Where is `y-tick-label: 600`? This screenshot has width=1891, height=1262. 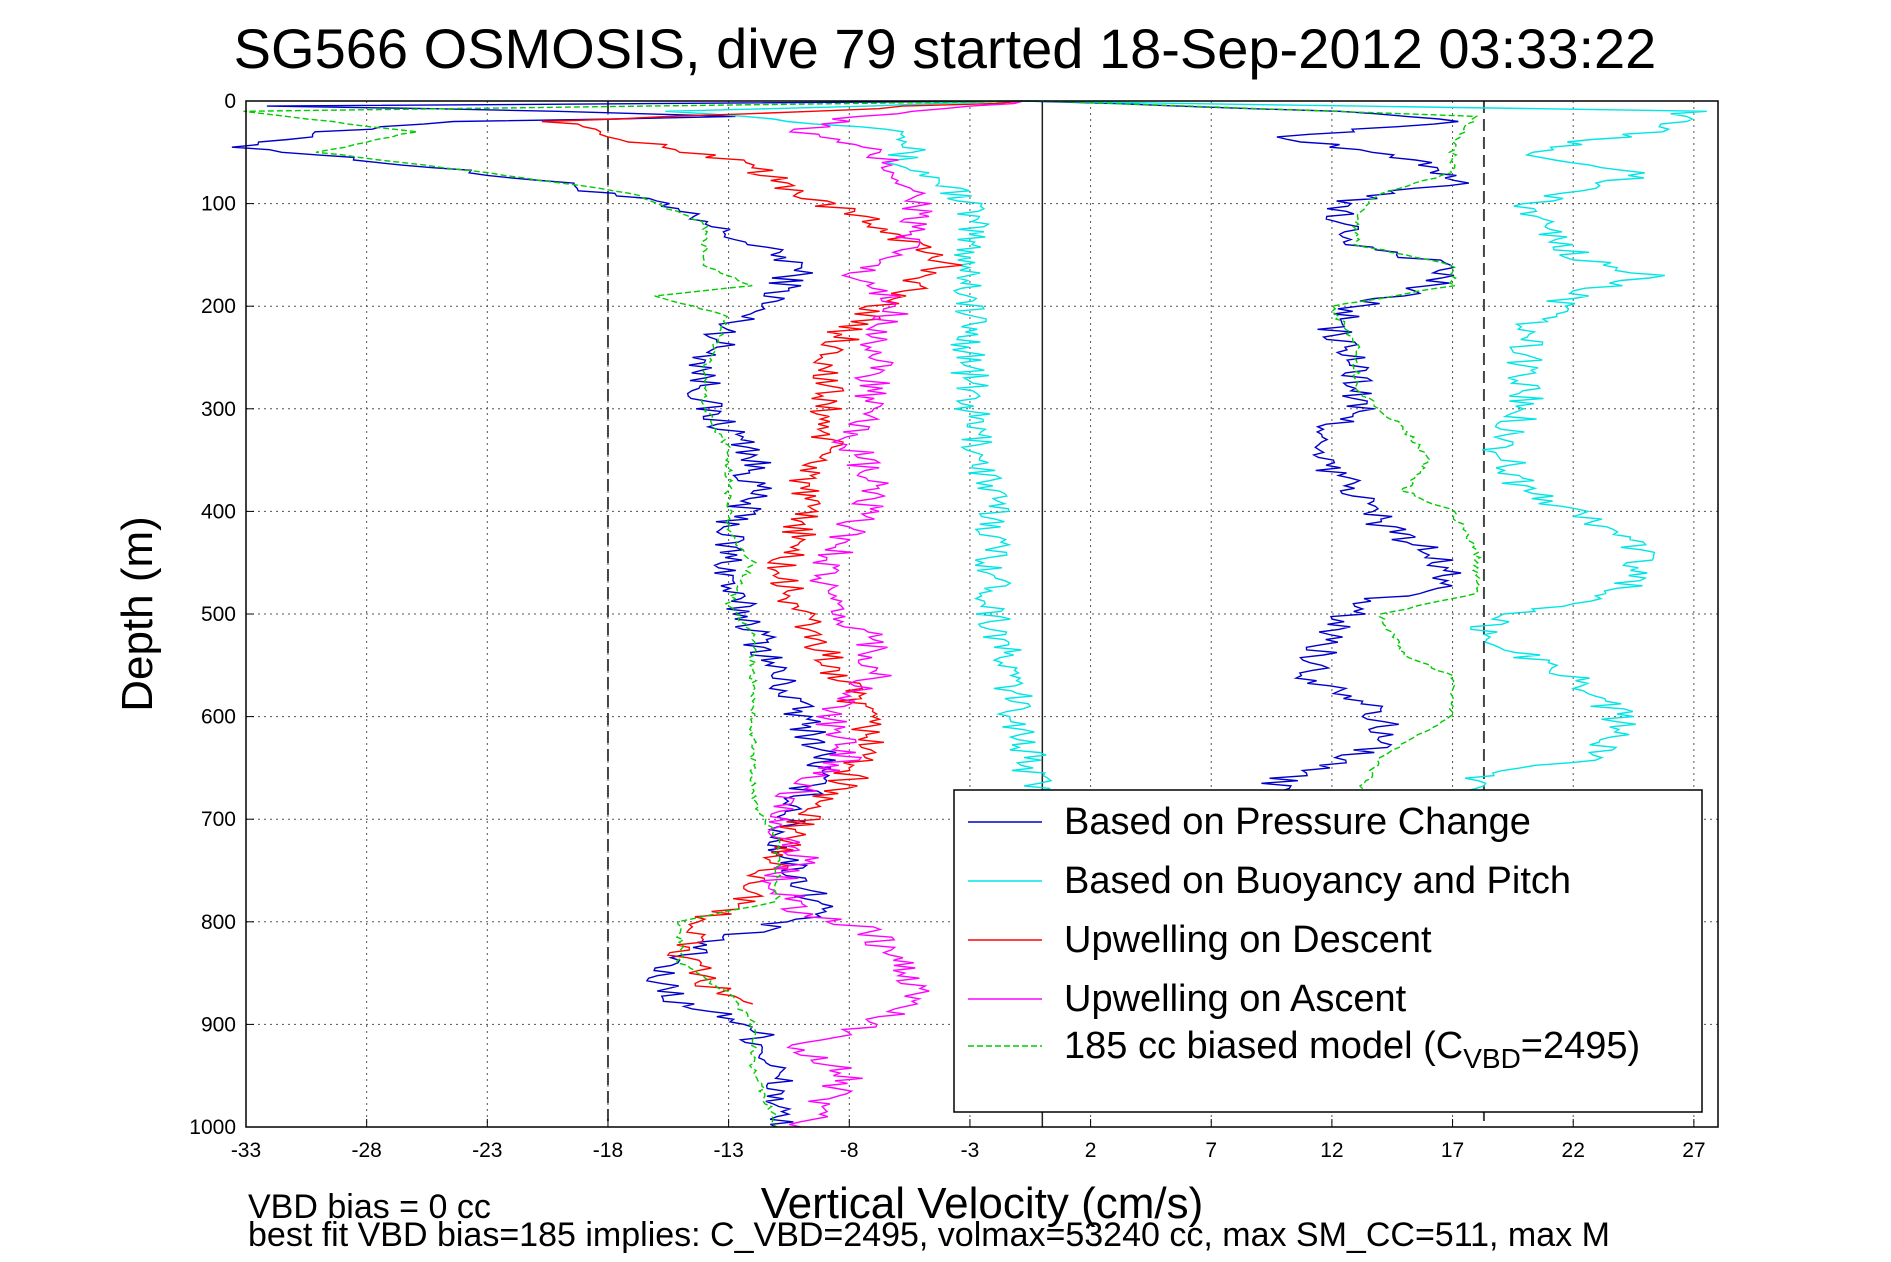 y-tick-label: 600 is located at coordinates (218, 717).